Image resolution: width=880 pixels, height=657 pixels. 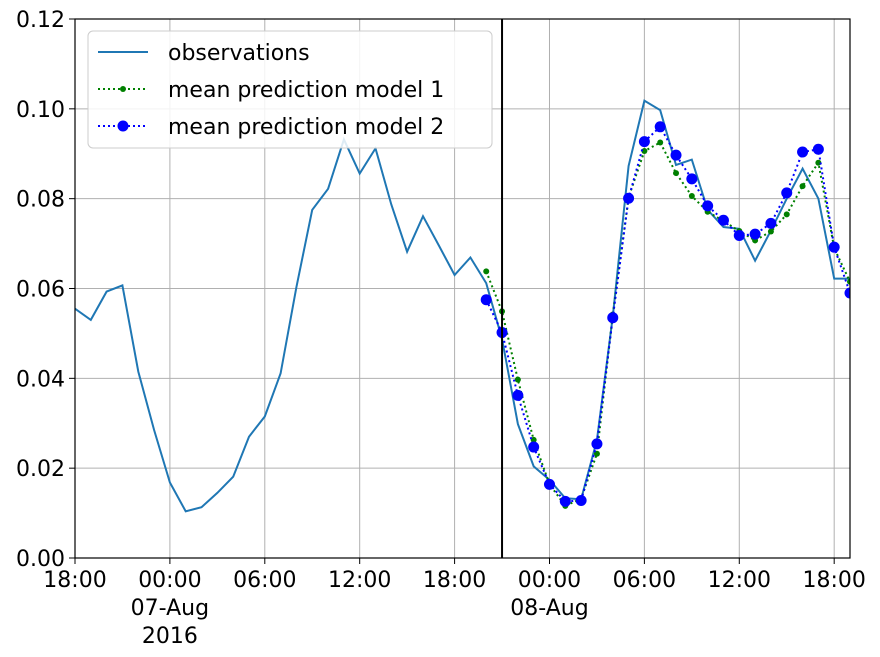 I want to click on x-tick-label: 08-Aug, so click(x=549, y=608).